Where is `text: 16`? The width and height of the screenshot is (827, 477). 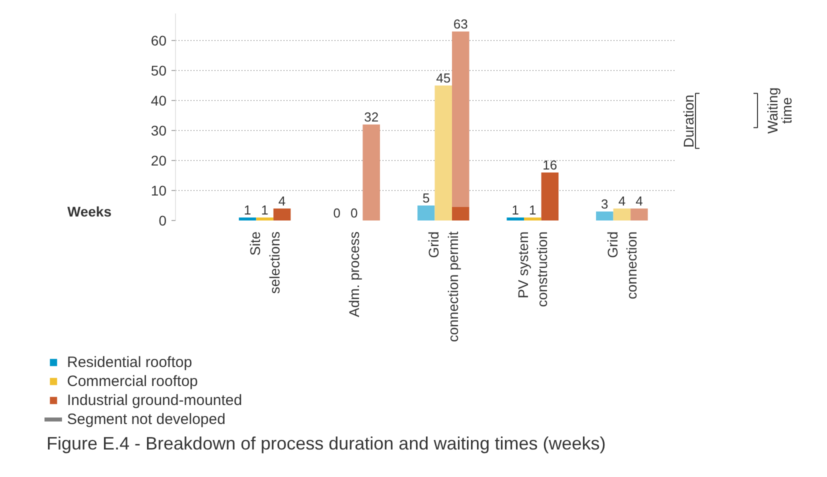 text: 16 is located at coordinates (550, 165).